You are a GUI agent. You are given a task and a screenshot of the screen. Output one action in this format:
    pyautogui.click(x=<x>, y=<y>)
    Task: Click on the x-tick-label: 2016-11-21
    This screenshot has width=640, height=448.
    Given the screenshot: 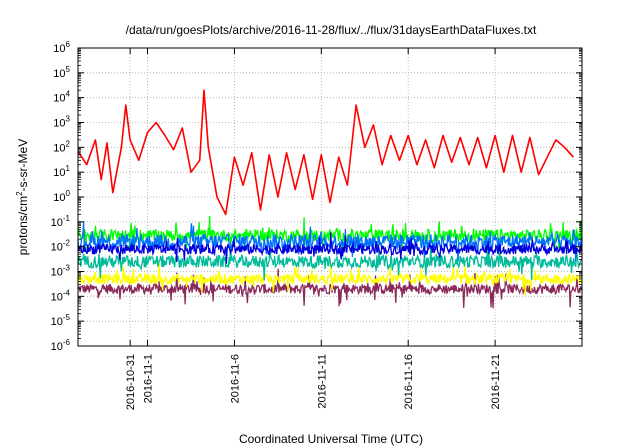 What is the action you would take?
    pyautogui.click(x=496, y=381)
    